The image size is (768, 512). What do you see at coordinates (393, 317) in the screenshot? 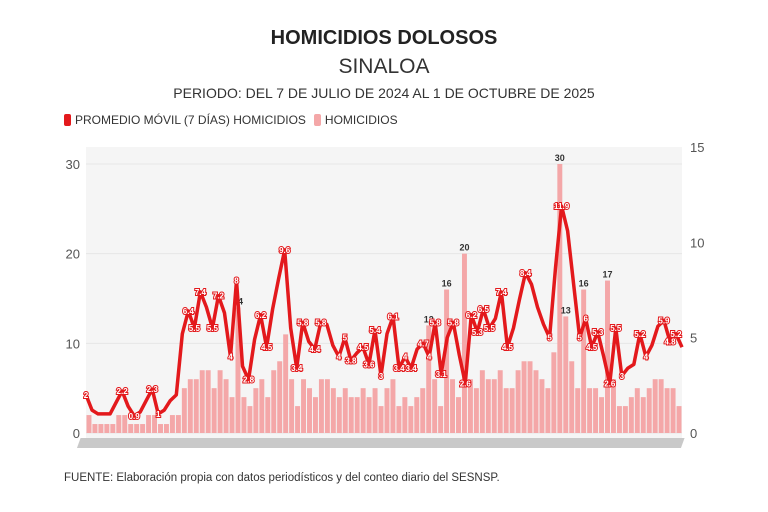
I see `line-data-label: 6.1` at bounding box center [393, 317].